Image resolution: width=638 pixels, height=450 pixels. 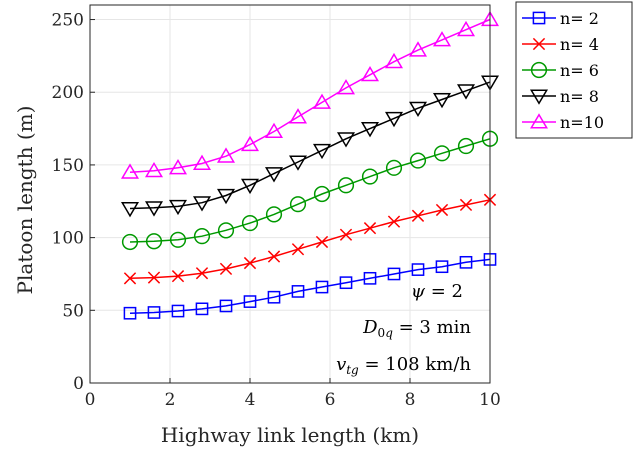 What do you see at coordinates (579, 70) in the screenshot?
I see `legend-label: n= 6` at bounding box center [579, 70].